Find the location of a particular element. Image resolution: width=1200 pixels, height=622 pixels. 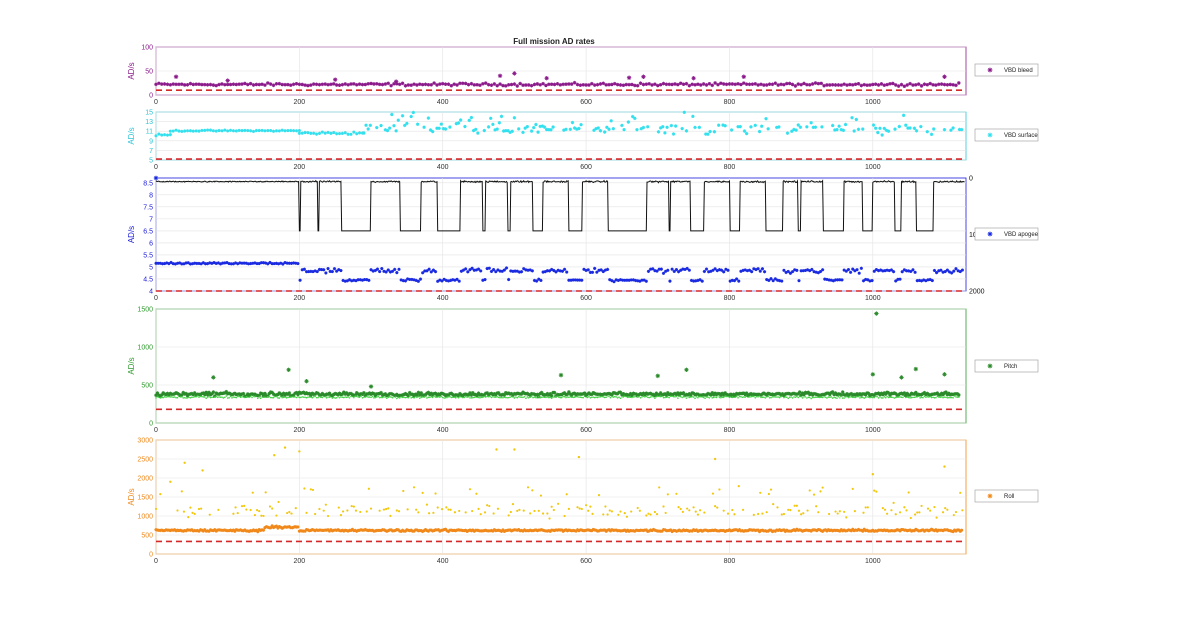

y-axis-label: AD/s is located at coordinates (131, 70).